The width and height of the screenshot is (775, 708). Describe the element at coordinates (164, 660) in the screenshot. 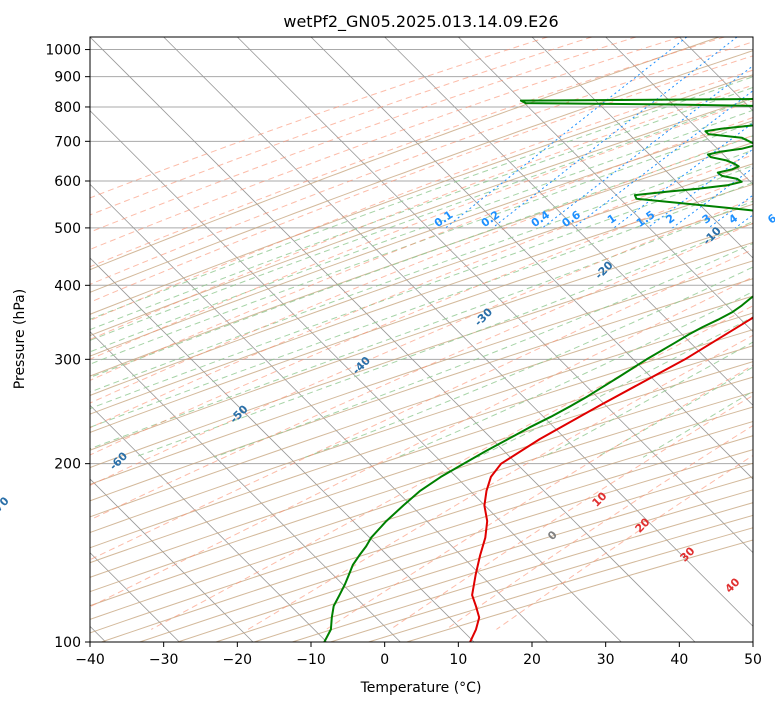

I see `x-tick-label: −30` at that location.